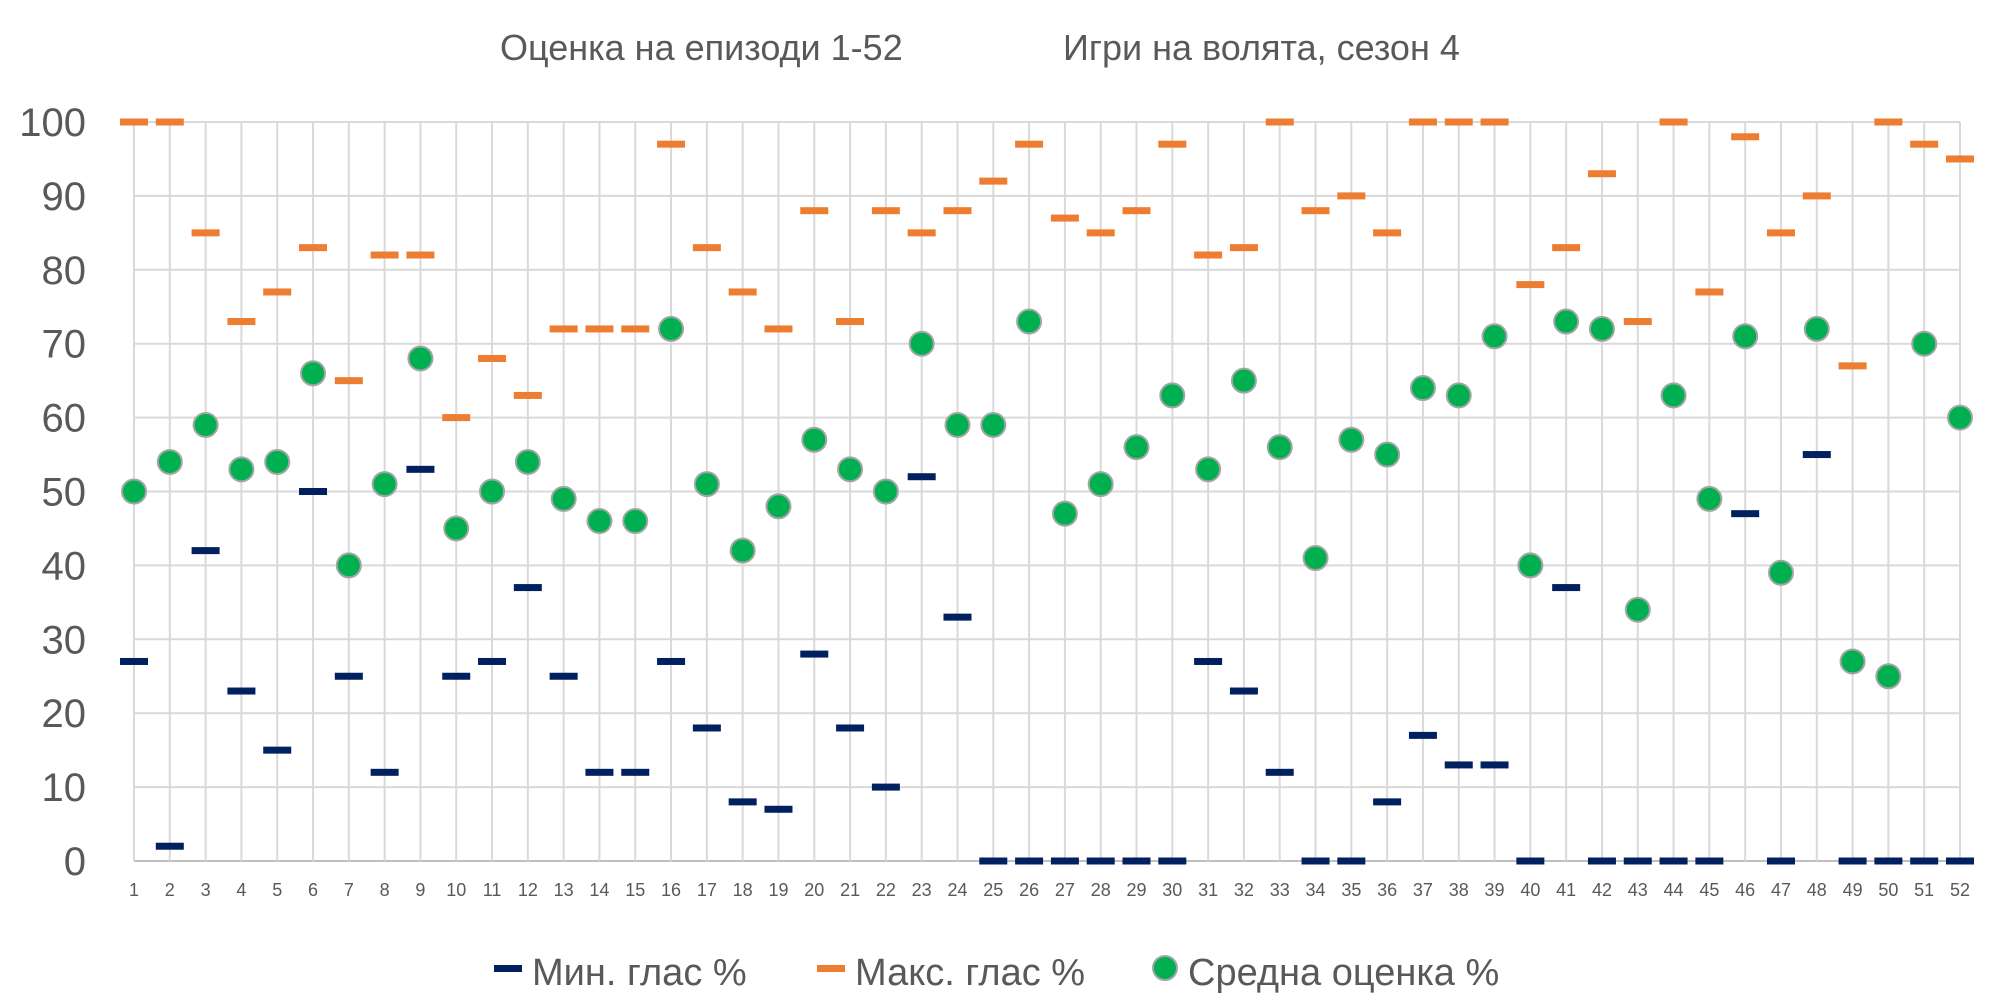 The image size is (2009, 1008). What do you see at coordinates (492, 890) in the screenshot?
I see `x-tick-label: 11` at bounding box center [492, 890].